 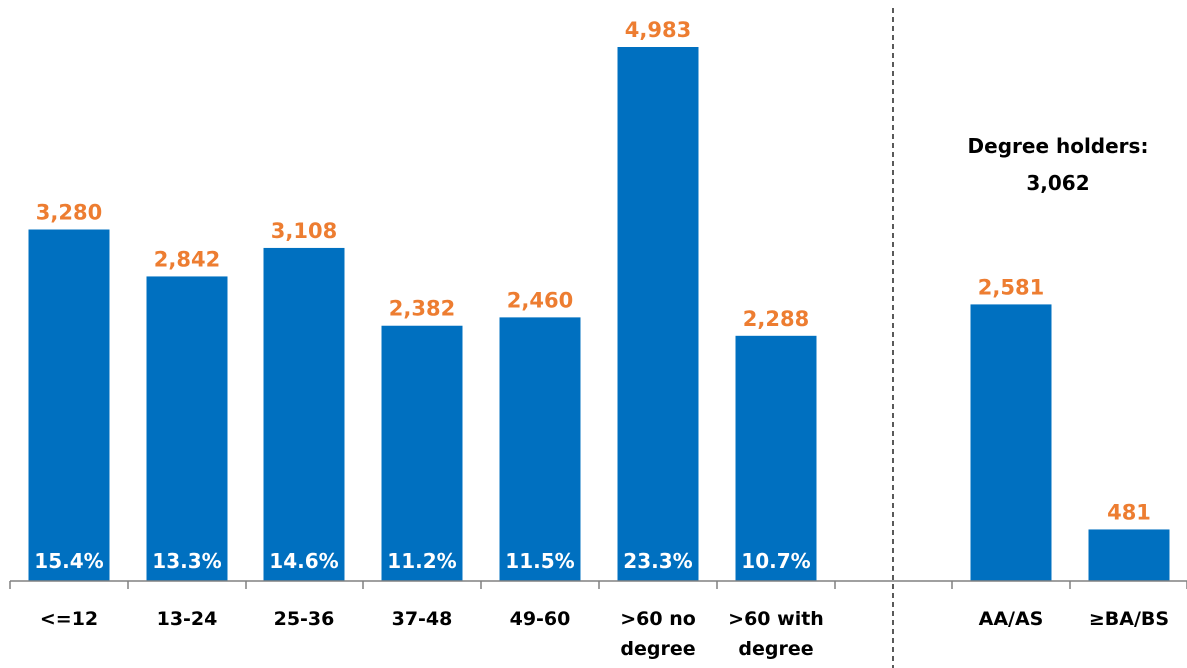 I want to click on value-label-4: 2,460, so click(x=540, y=300).